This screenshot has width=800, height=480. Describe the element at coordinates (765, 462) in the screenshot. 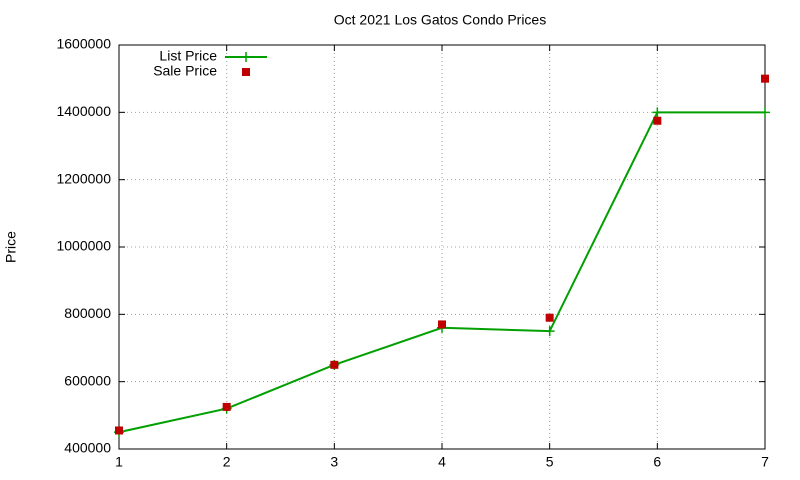

I see `x-tick-label: 7` at that location.